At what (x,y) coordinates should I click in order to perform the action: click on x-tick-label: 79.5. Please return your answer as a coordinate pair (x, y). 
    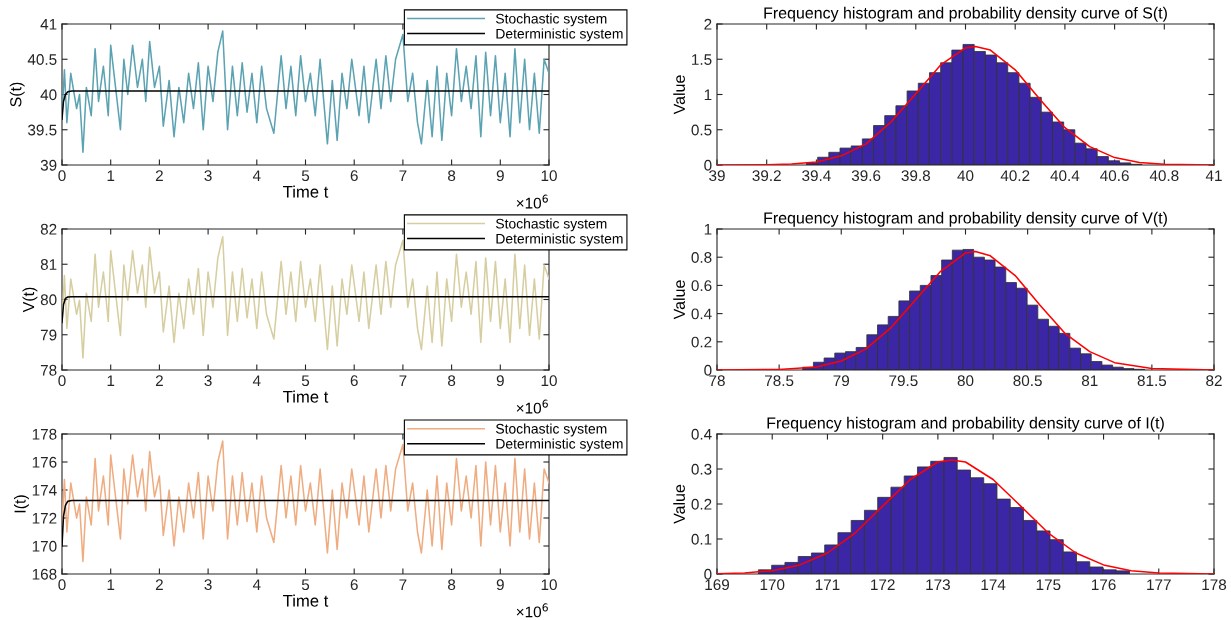
    Looking at the image, I should click on (903, 381).